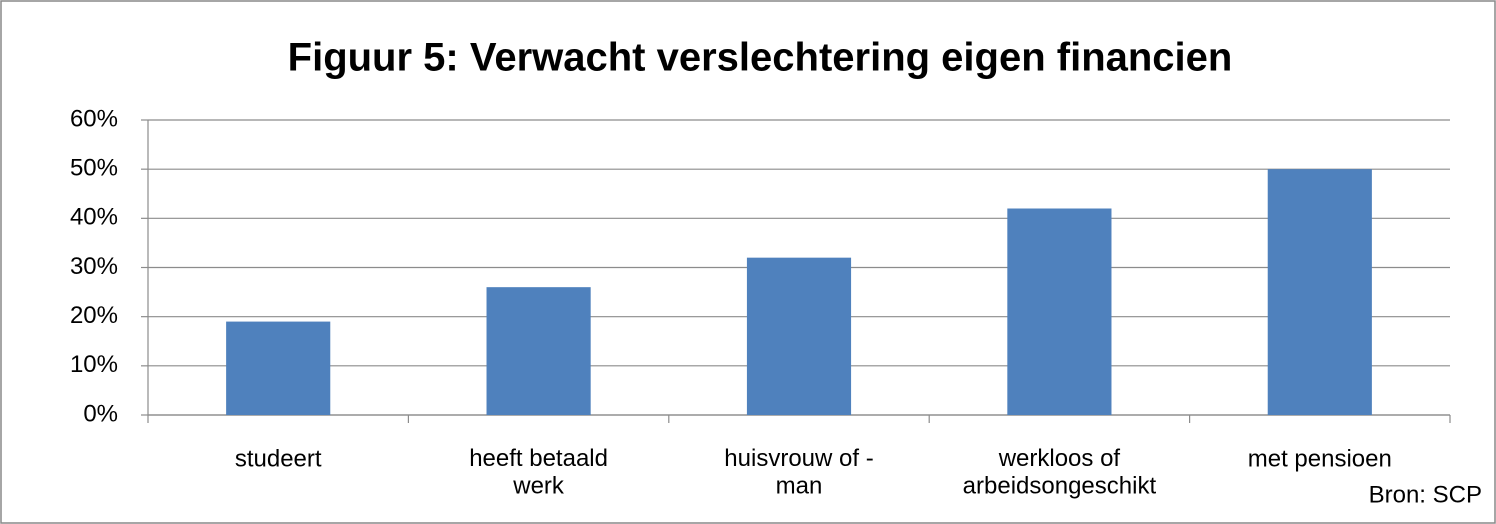 This screenshot has width=1496, height=524. Describe the element at coordinates (94, 217) in the screenshot. I see `y-tick-label: 40%` at that location.